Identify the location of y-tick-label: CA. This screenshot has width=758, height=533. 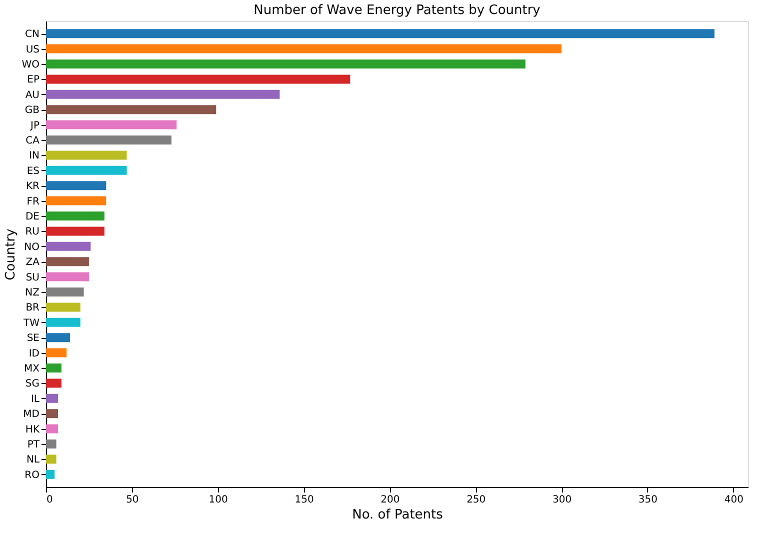
(33, 141).